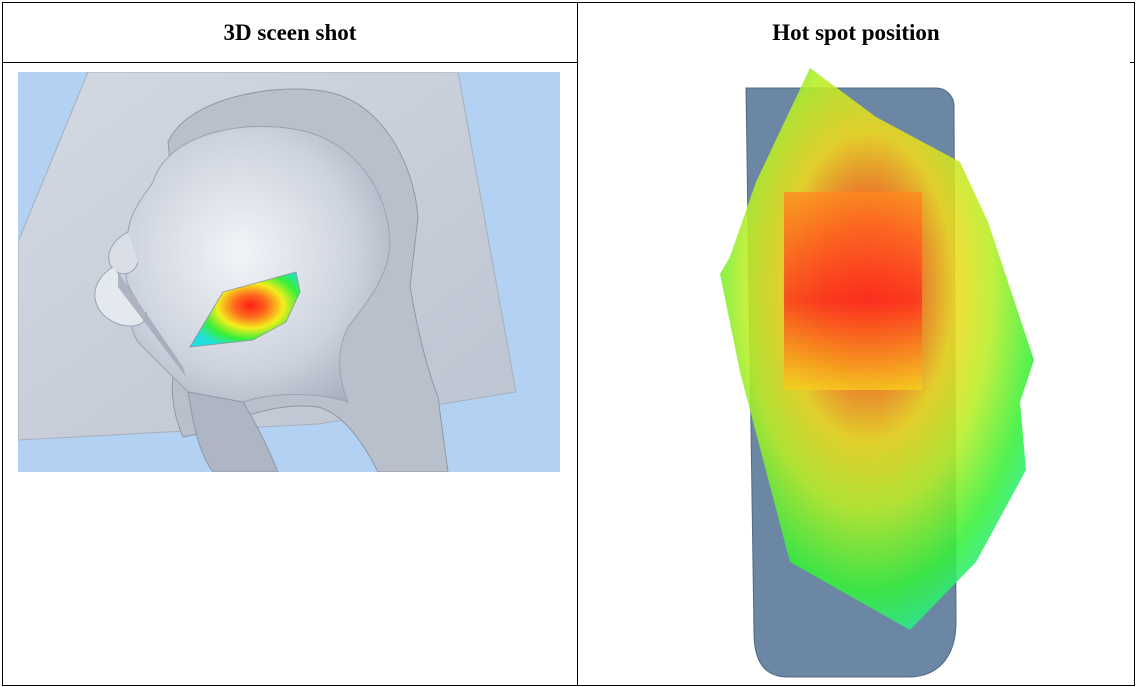 The width and height of the screenshot is (1139, 687). I want to click on header-hot-spot-position: Hot spot position, so click(856, 32).